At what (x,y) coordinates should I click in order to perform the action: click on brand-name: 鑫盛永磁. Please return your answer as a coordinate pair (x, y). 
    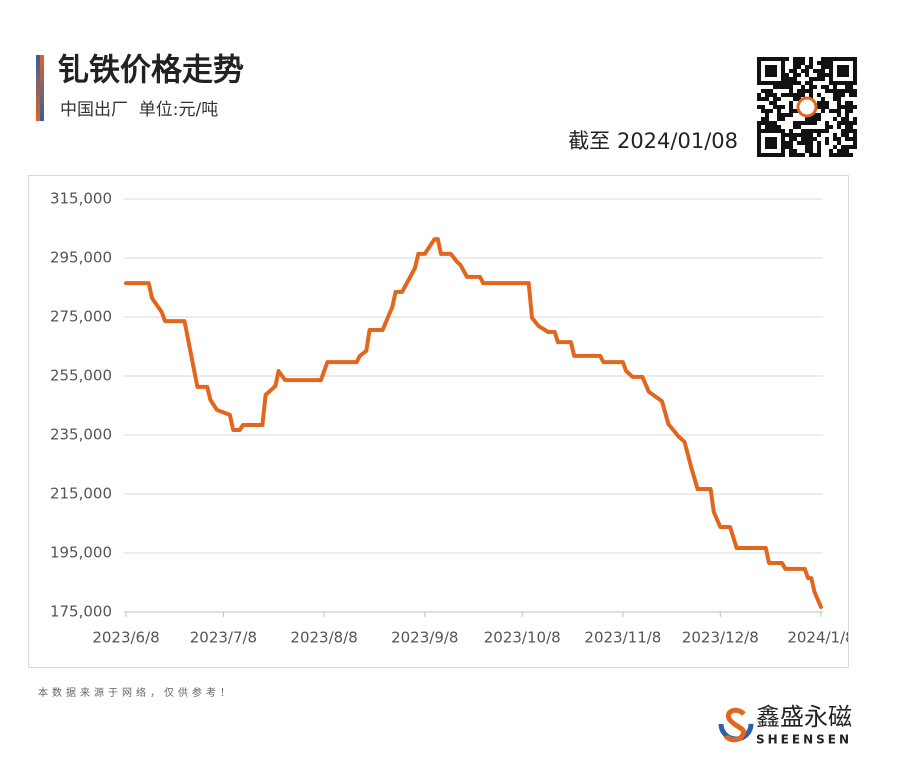
    Looking at the image, I should click on (804, 717).